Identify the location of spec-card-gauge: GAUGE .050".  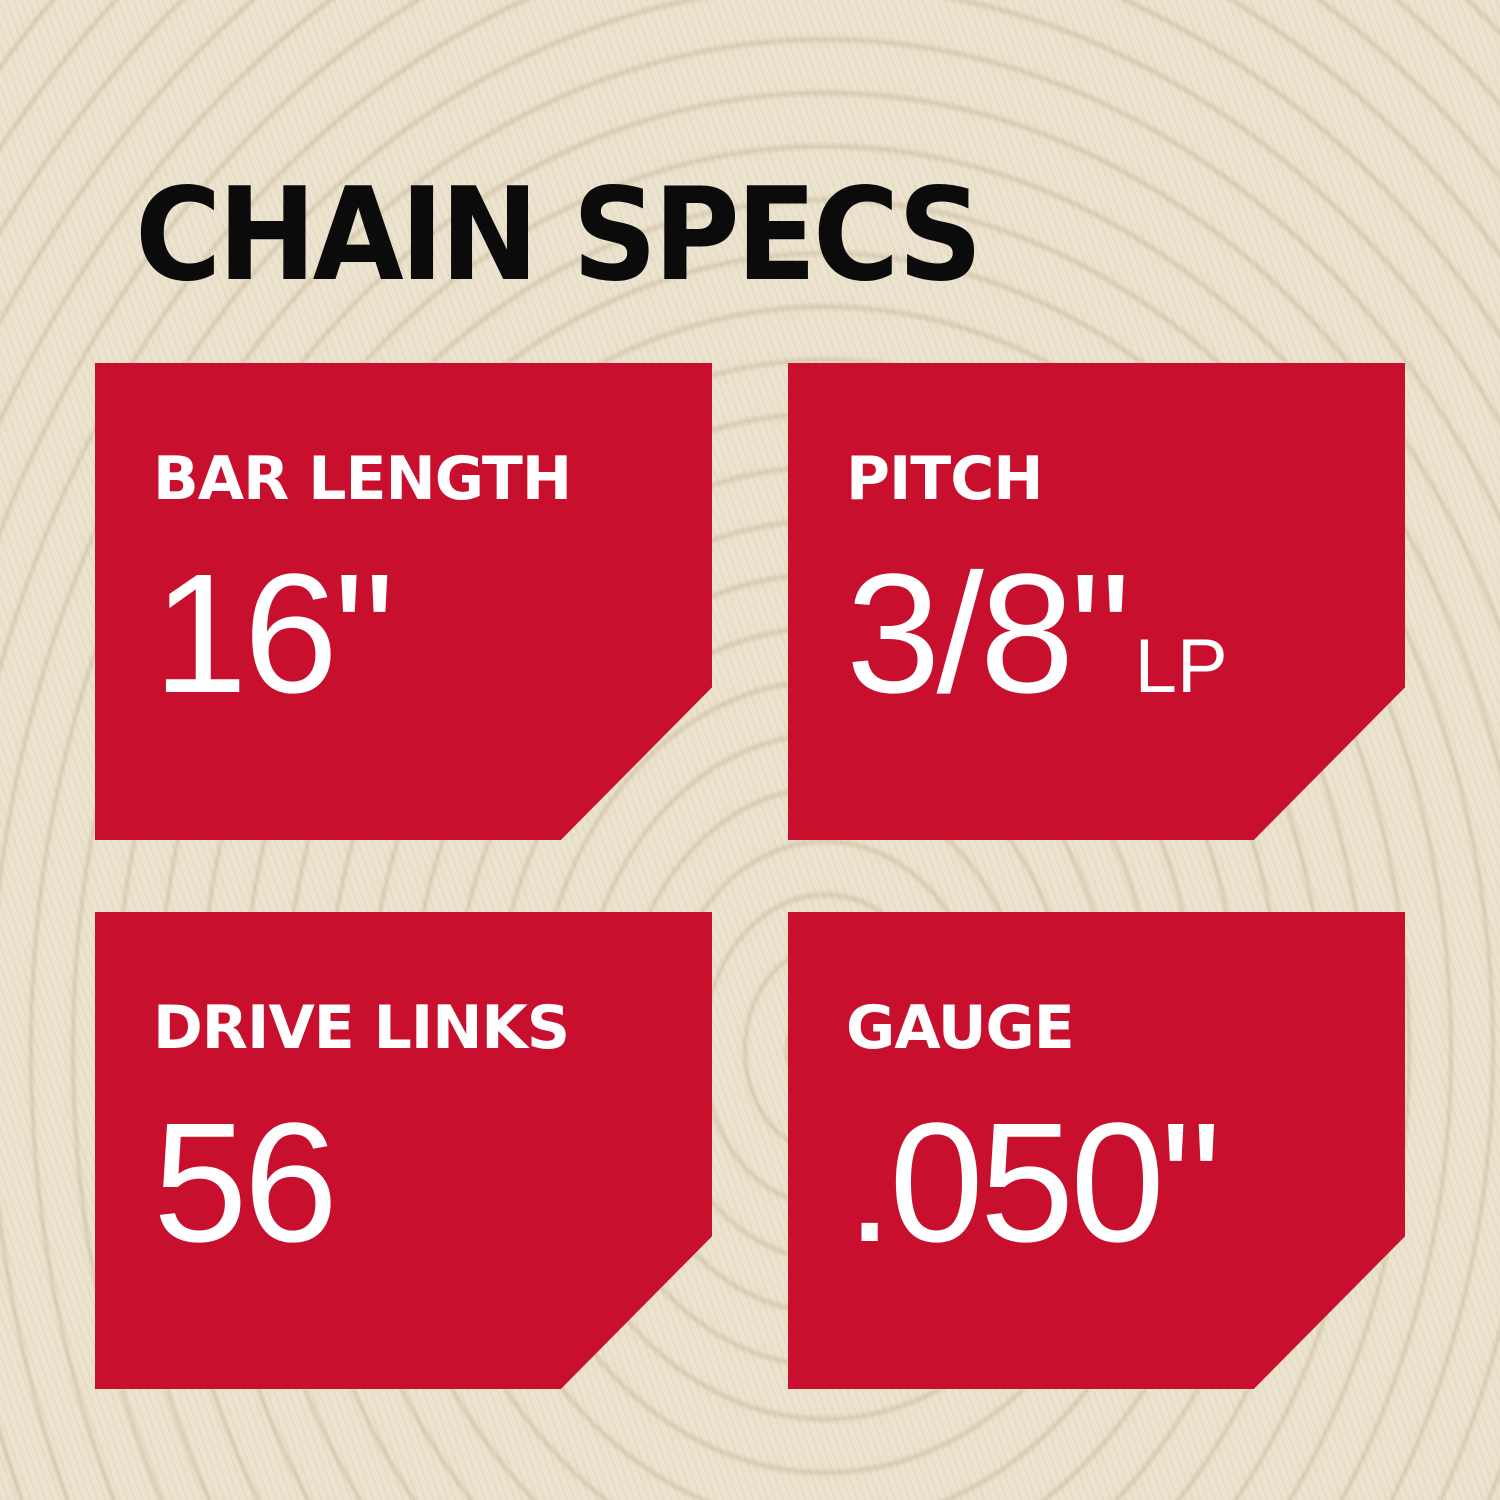
(1096, 1150).